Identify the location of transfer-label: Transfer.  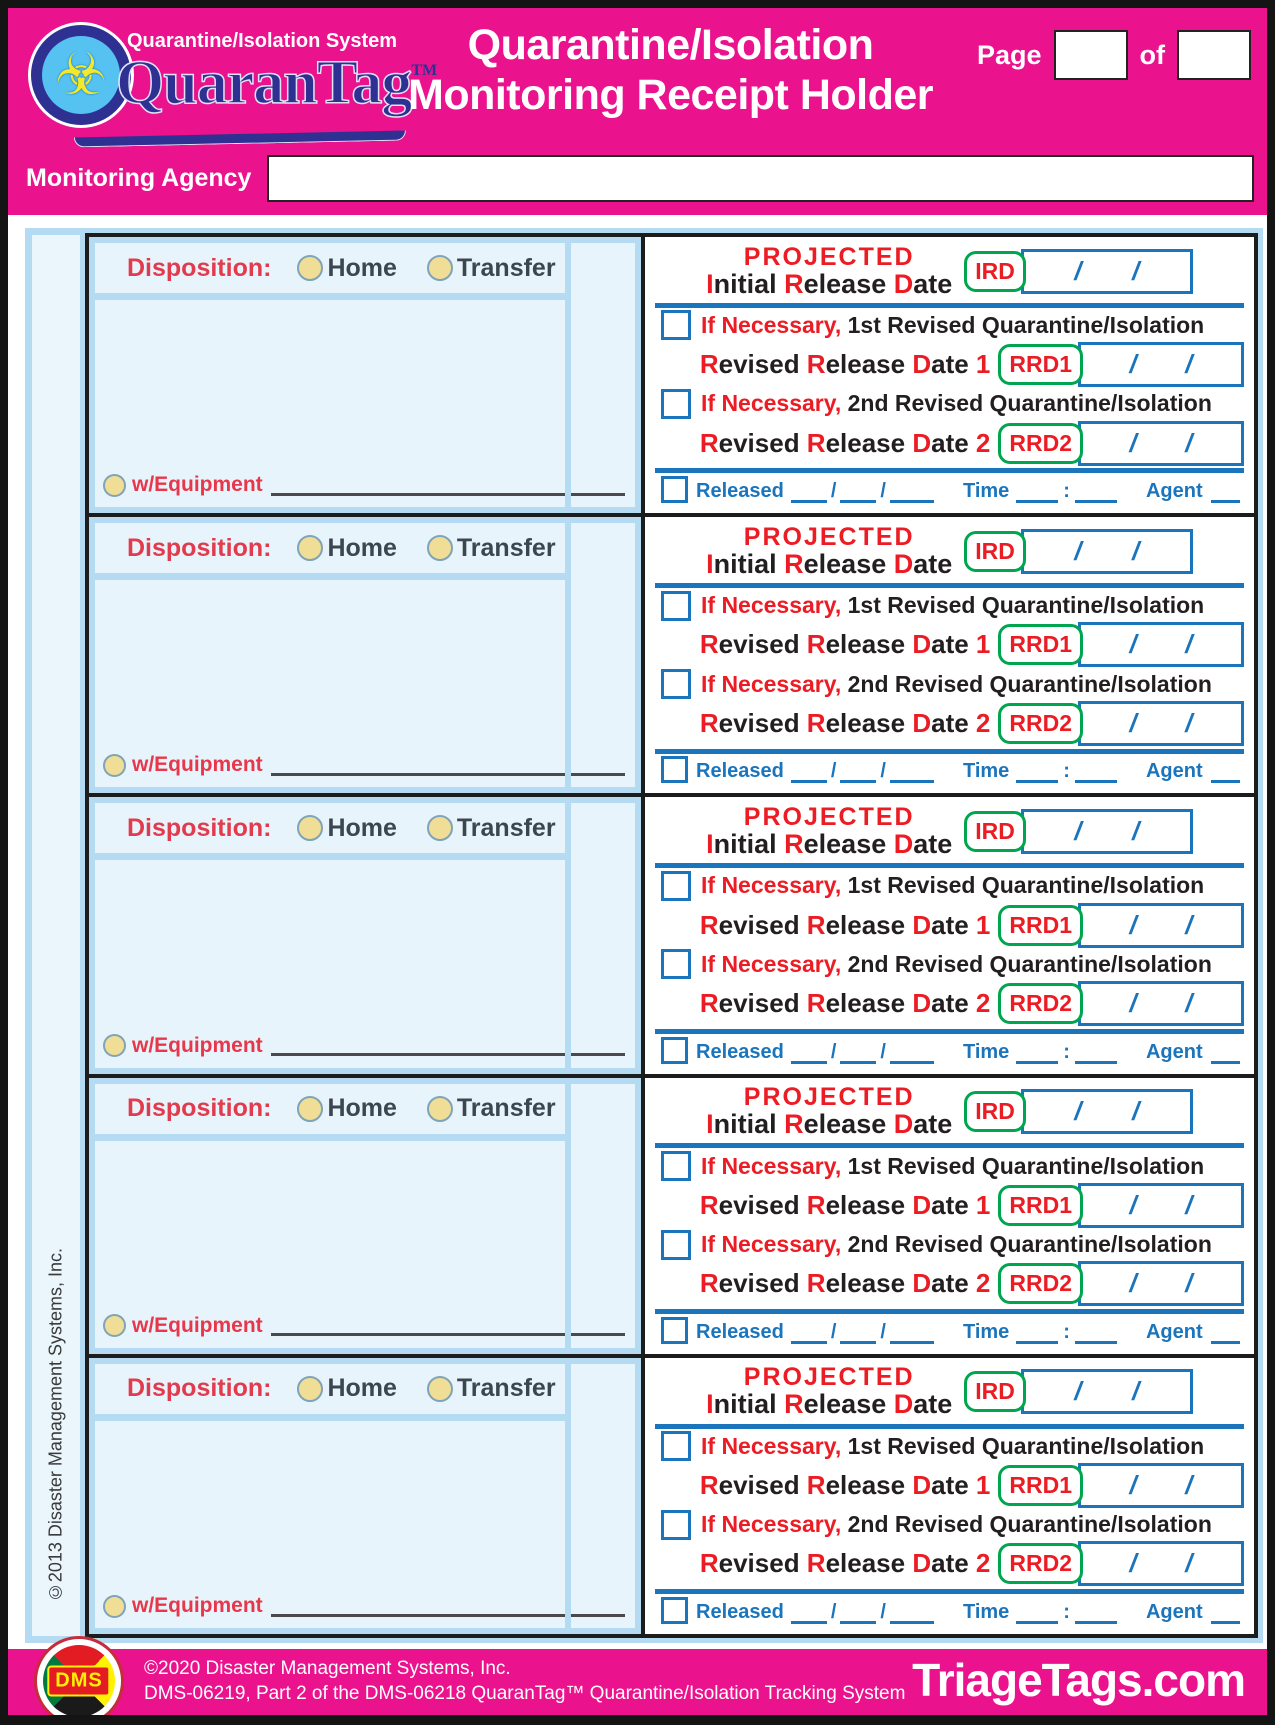
(506, 1388).